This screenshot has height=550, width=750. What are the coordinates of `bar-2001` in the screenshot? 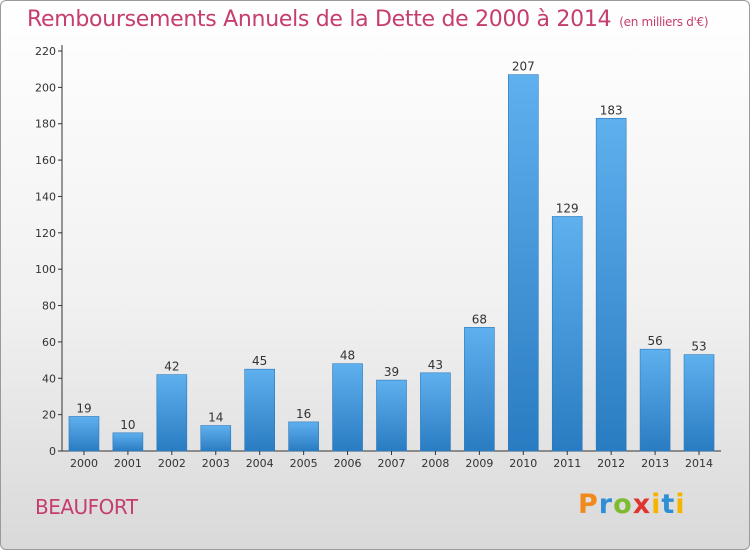 It's located at (128, 442).